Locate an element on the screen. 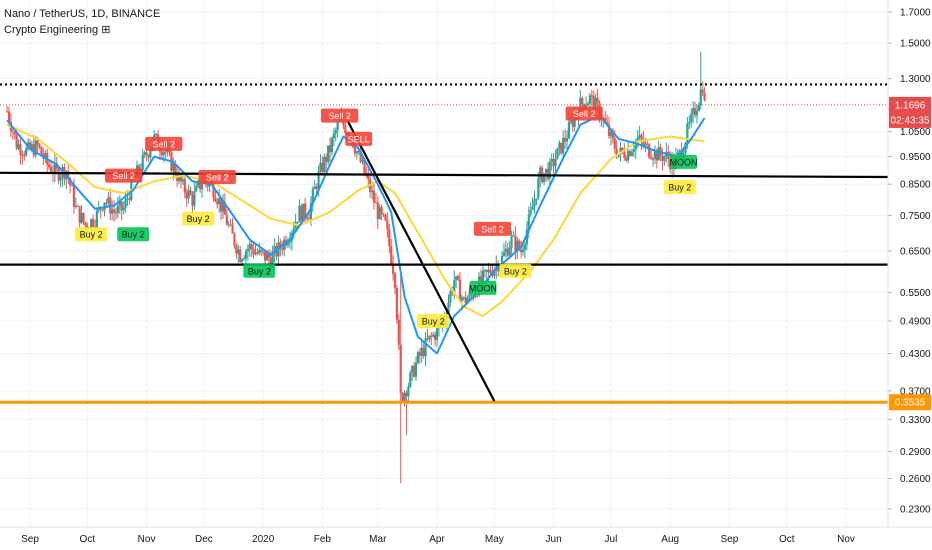 The height and width of the screenshot is (550, 932). signal-text: Buy 2 is located at coordinates (91, 235).